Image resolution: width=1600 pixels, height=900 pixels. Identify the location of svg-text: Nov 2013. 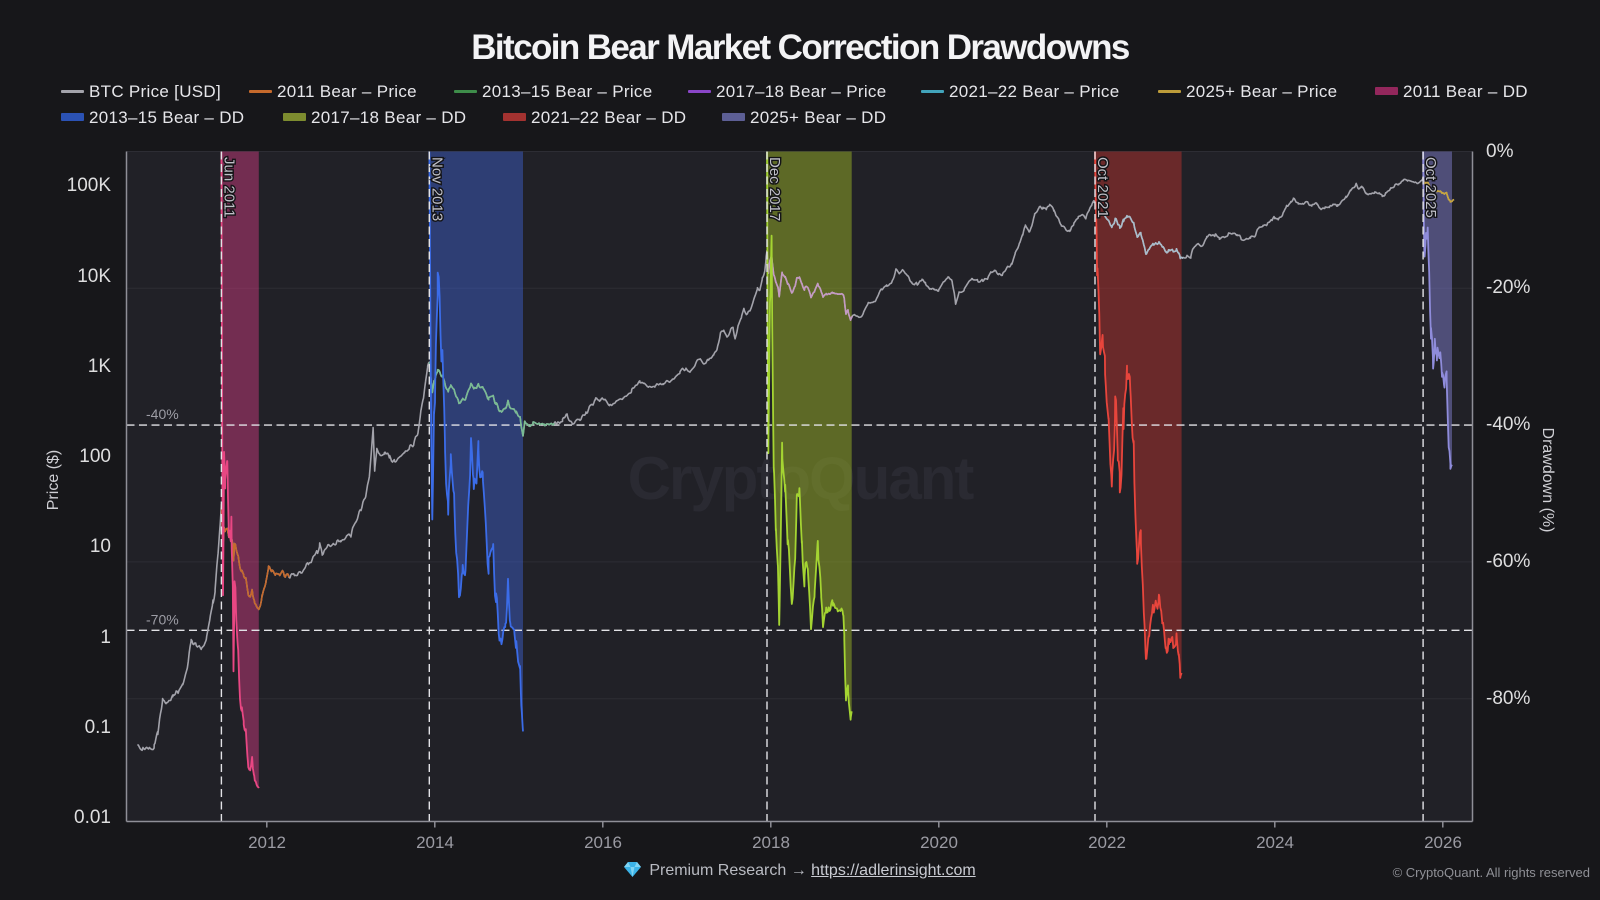
(436, 189).